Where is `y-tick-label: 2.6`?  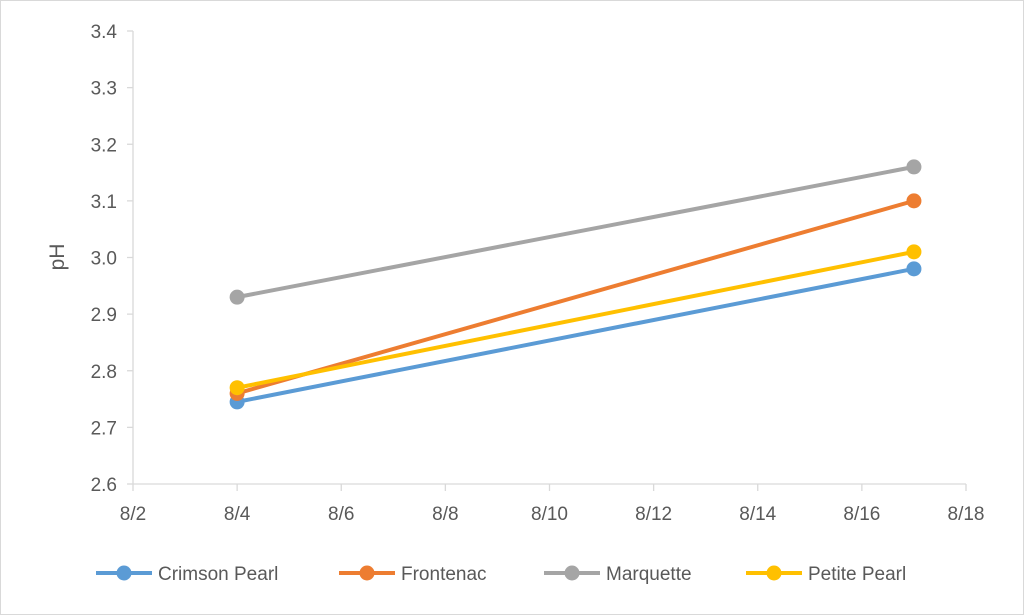
y-tick-label: 2.6 is located at coordinates (104, 485).